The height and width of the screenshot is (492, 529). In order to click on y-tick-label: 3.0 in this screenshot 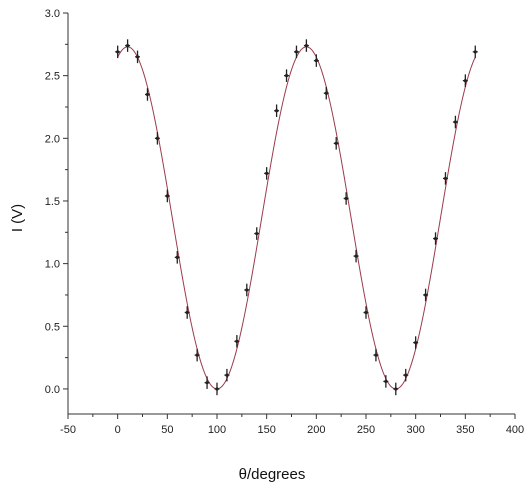, I will do `click(52, 14)`.